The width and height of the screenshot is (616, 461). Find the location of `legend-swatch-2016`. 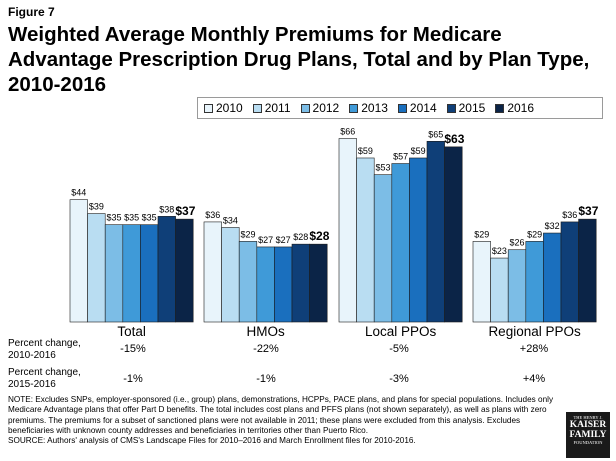

legend-swatch-2016 is located at coordinates (500, 108).